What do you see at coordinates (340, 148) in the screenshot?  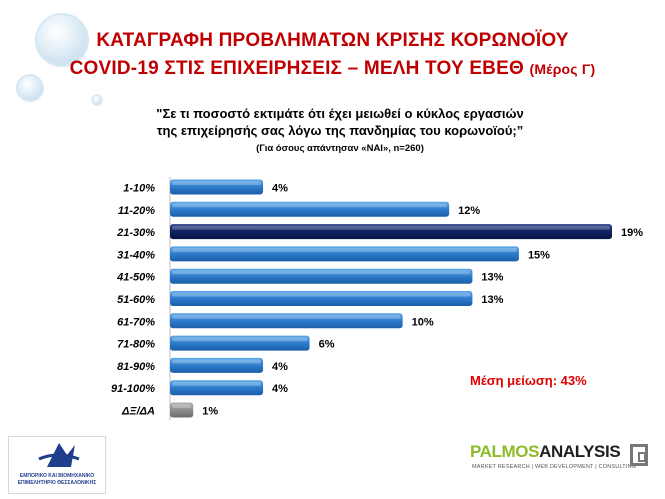 I see `sample-note: (Για όσους απάντησαν «ΝΑΙ», n=260)` at bounding box center [340, 148].